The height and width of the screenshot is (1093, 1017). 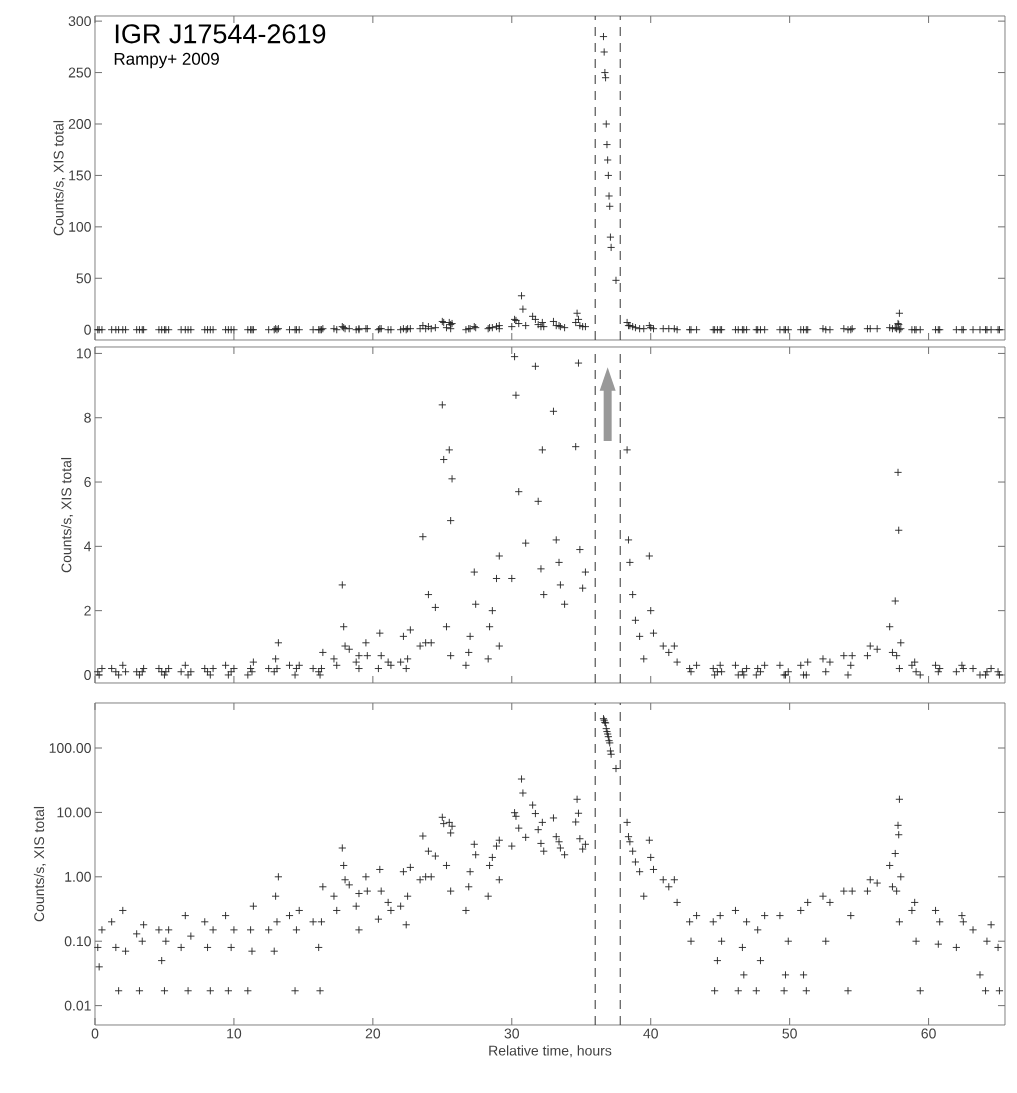 I want to click on y-tick-label: 150, so click(x=80, y=175).